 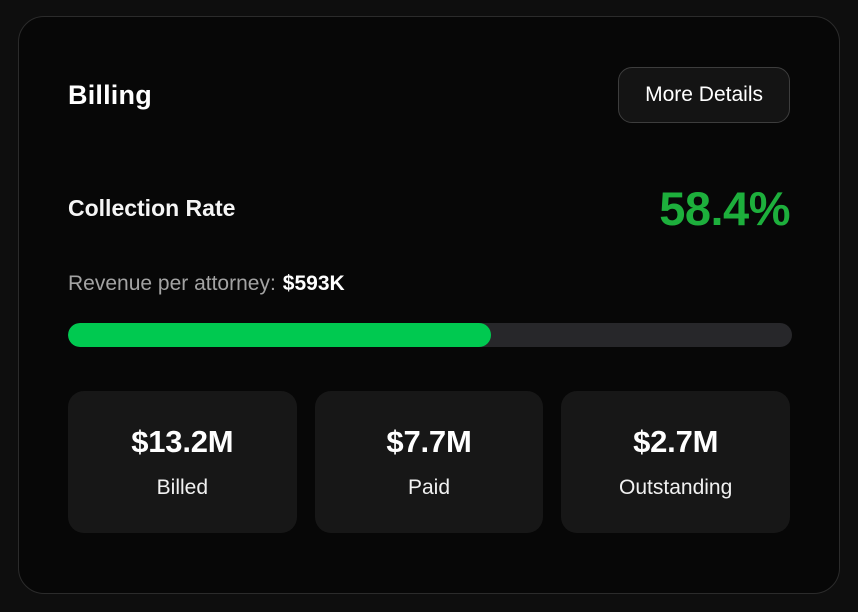 I want to click on collection-rate-value: 58.4%, so click(x=724, y=208).